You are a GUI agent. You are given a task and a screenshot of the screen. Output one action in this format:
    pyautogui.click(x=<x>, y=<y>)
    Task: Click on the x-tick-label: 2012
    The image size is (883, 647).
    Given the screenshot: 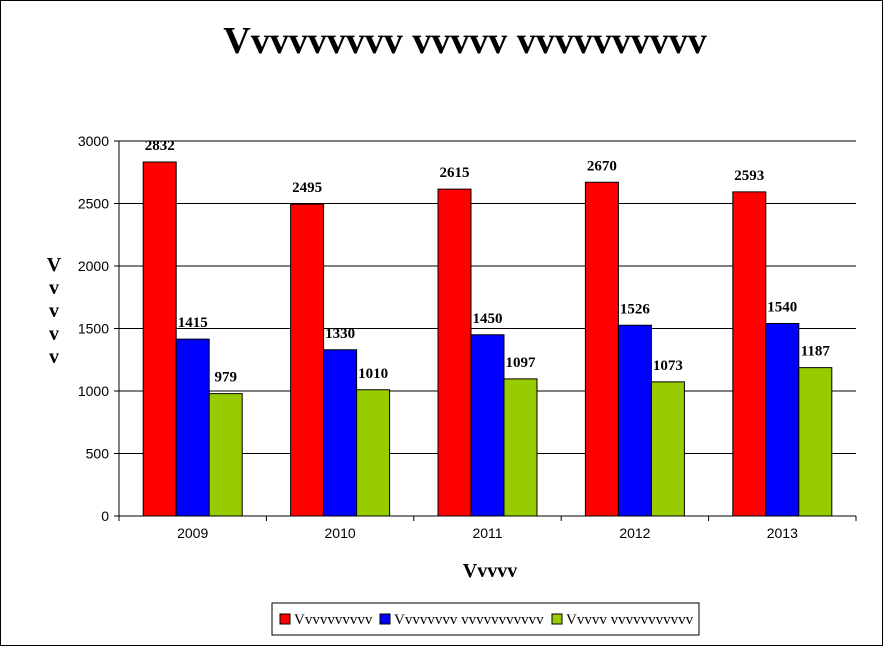 What is the action you would take?
    pyautogui.click(x=634, y=533)
    